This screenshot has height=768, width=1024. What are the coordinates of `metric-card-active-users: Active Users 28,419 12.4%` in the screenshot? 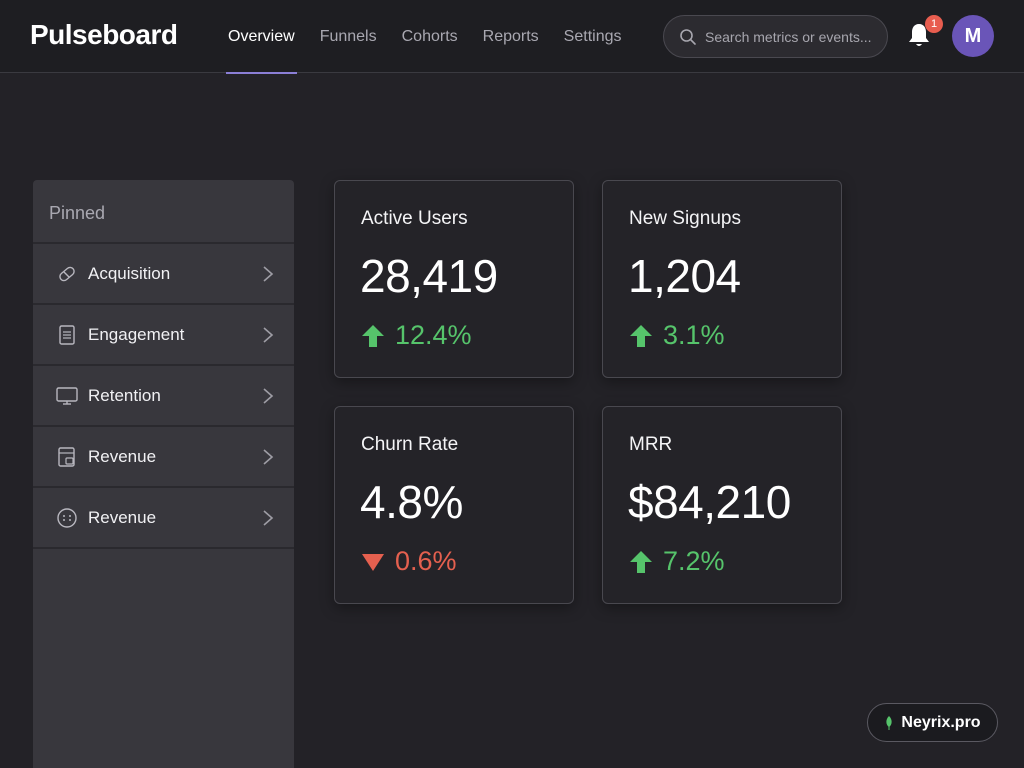 It's located at (454, 279).